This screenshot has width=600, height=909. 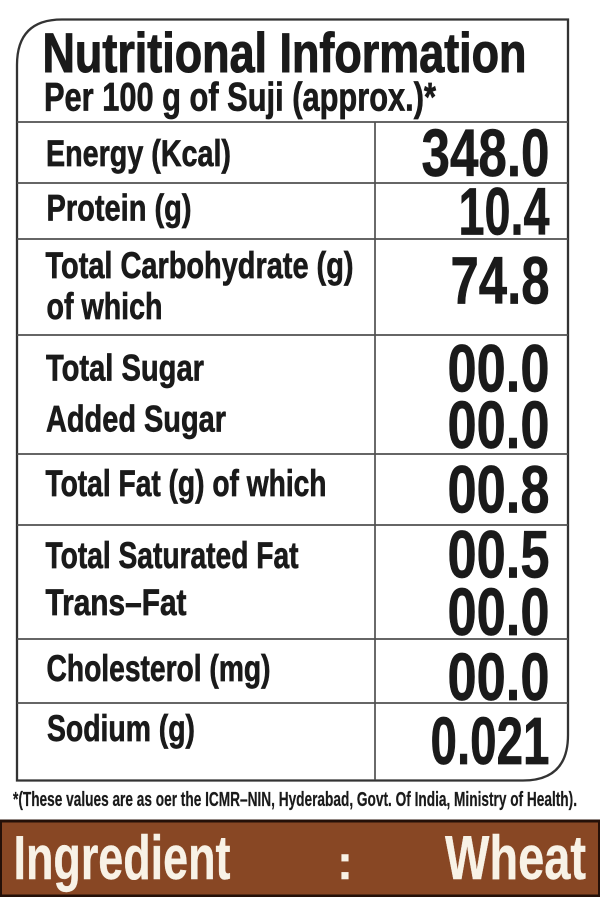 What do you see at coordinates (504, 212) in the screenshot?
I see `svg-text: 10.4` at bounding box center [504, 212].